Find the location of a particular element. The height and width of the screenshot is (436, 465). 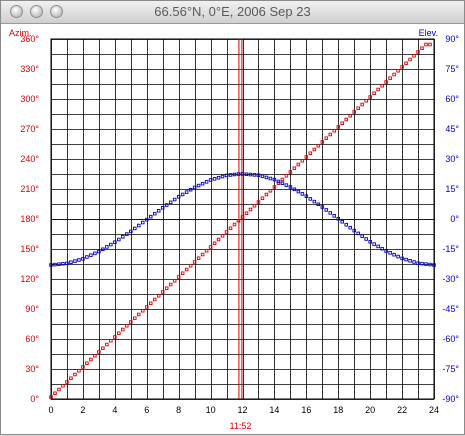

elevation-tick-label: -90° is located at coordinates (450, 399).